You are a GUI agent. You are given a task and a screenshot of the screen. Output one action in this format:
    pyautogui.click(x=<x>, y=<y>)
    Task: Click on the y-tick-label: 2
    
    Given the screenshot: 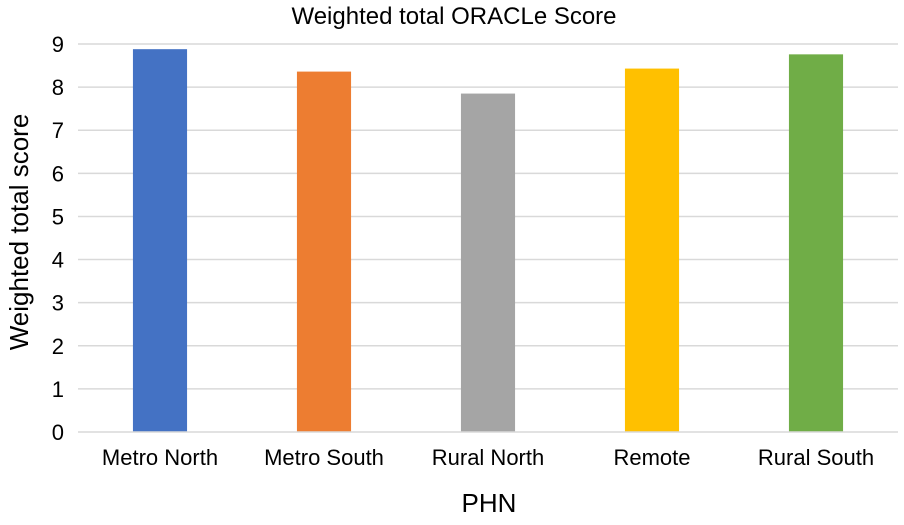 What is the action you would take?
    pyautogui.click(x=58, y=346)
    